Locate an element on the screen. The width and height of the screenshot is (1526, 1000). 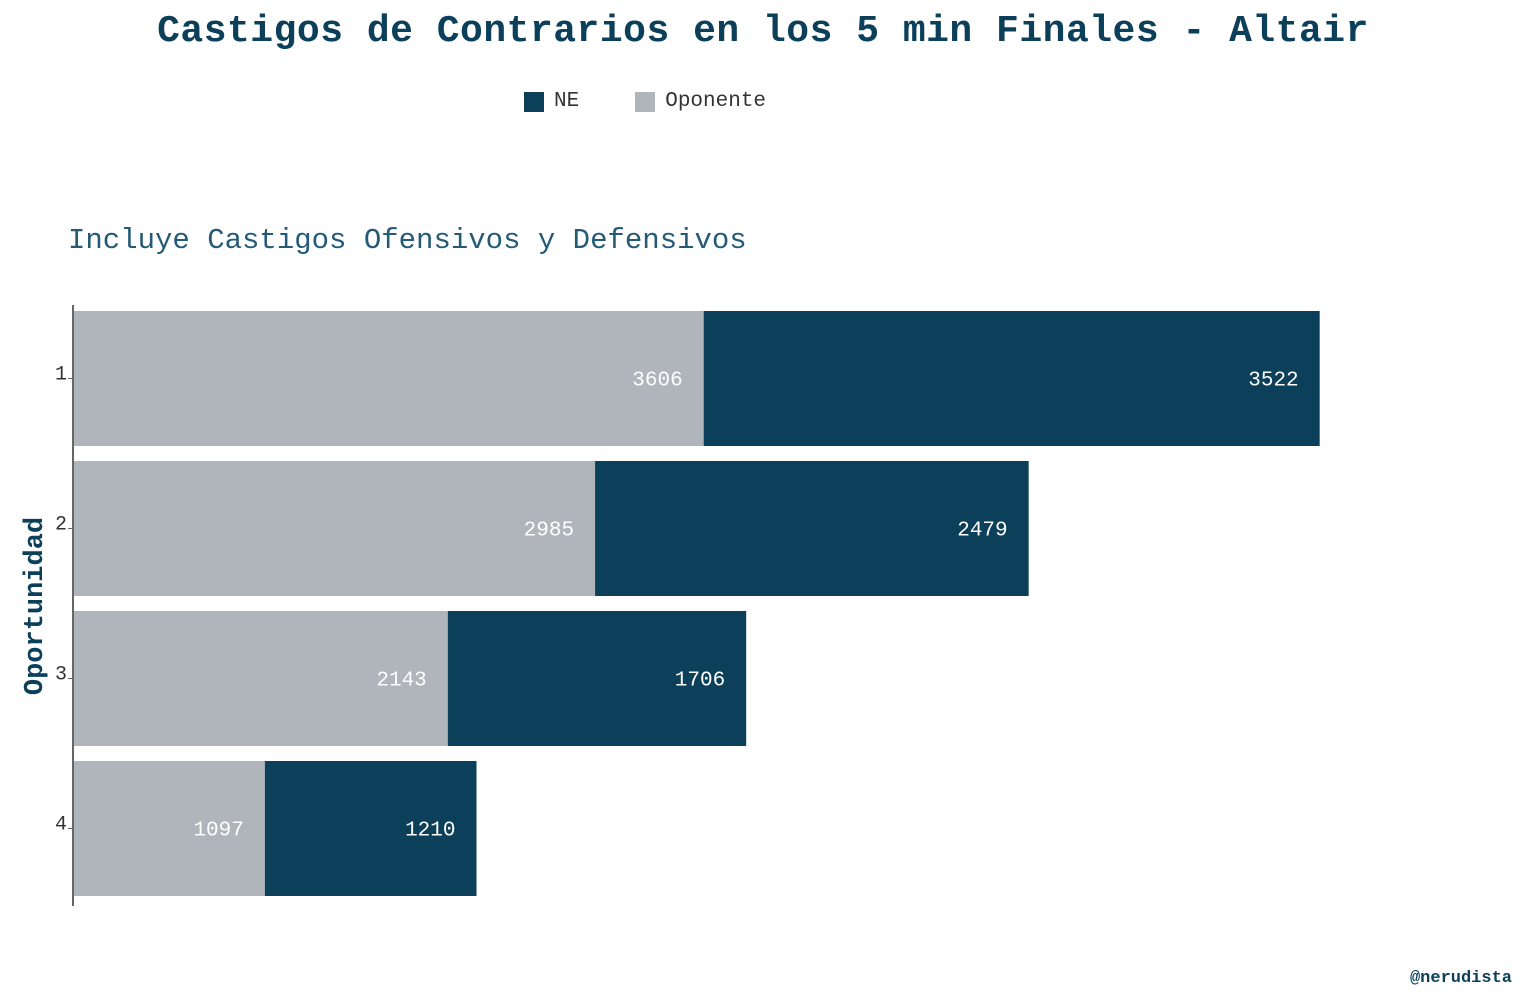
legend-swatch-ne is located at coordinates (534, 101).